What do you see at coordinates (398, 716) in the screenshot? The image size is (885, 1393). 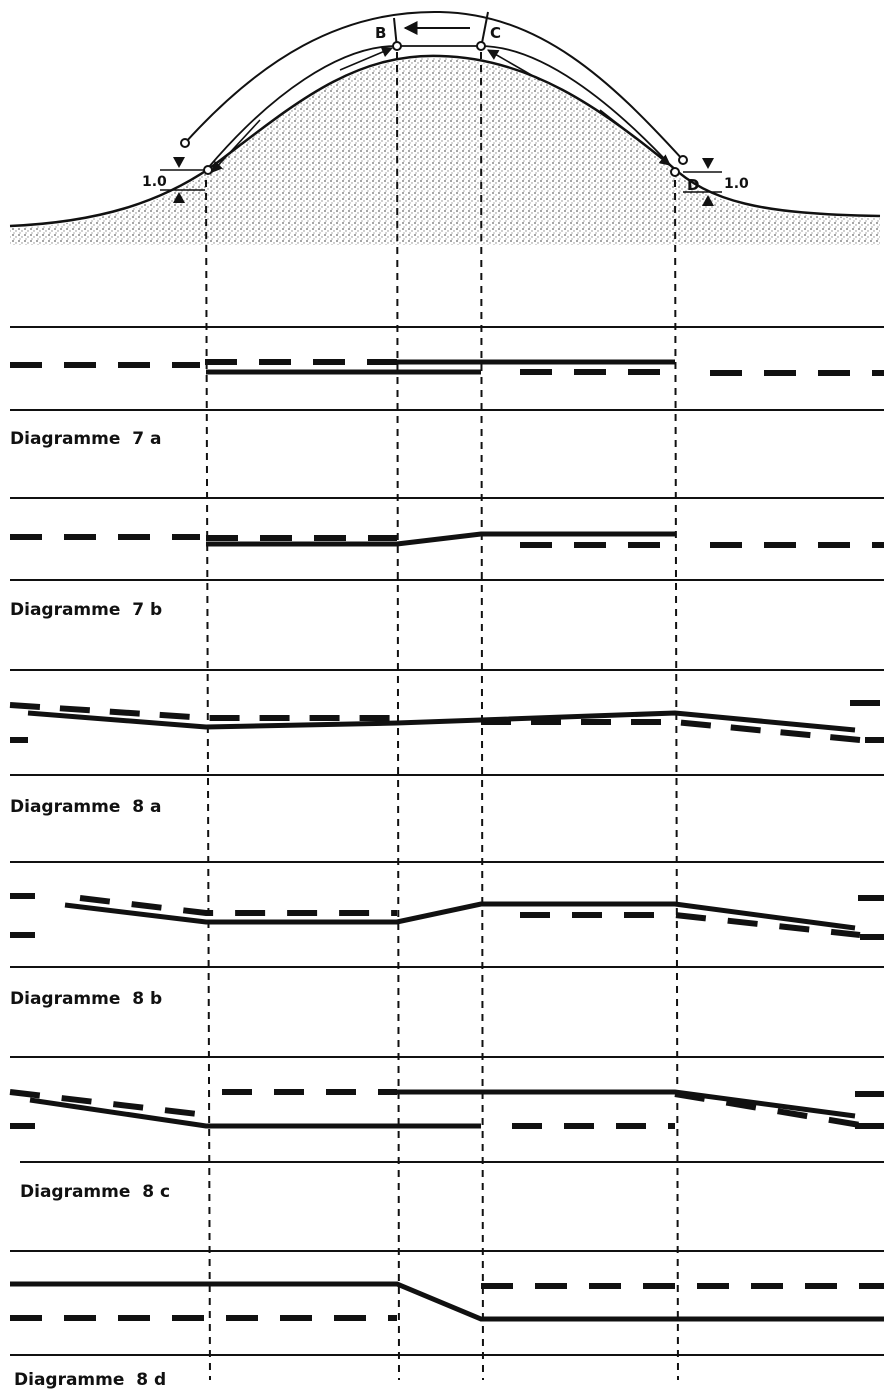 I see `vline-b` at bounding box center [398, 716].